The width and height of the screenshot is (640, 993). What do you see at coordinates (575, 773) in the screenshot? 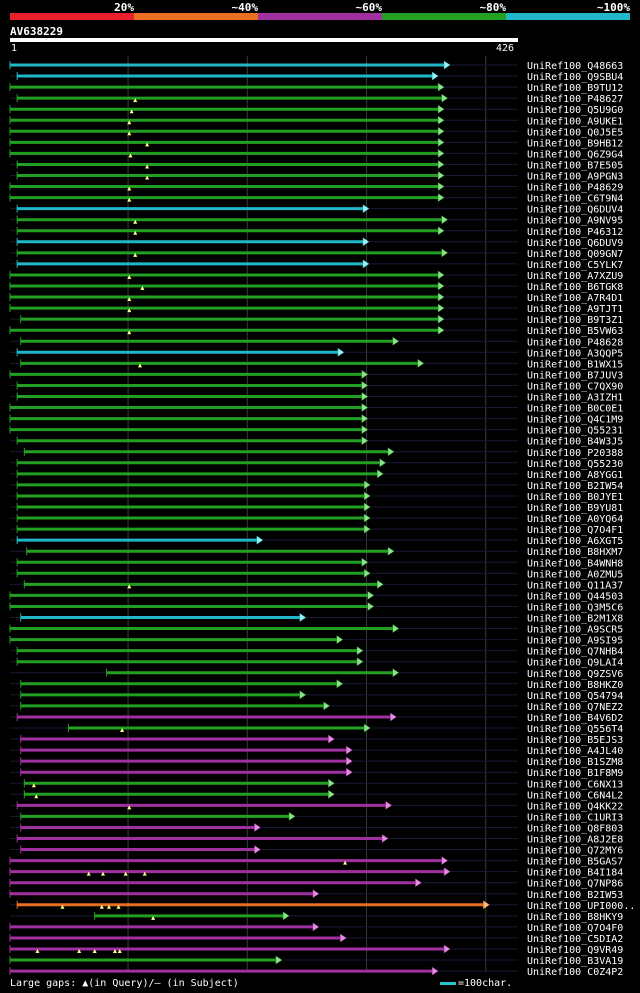
I see `hit-label: UniRef100_B1F8M9` at bounding box center [575, 773].